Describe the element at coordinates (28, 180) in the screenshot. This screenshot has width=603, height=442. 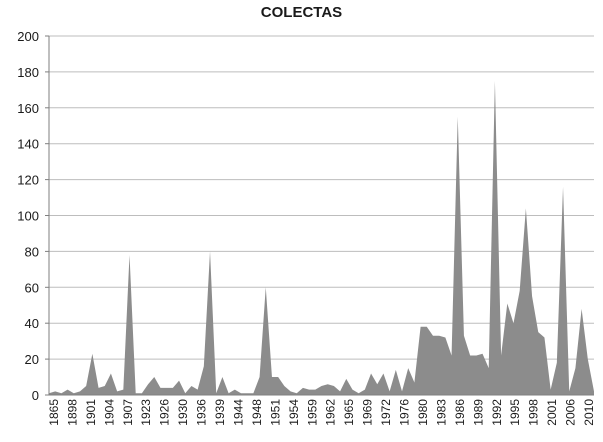
I see `y-tick-120: 120` at that location.